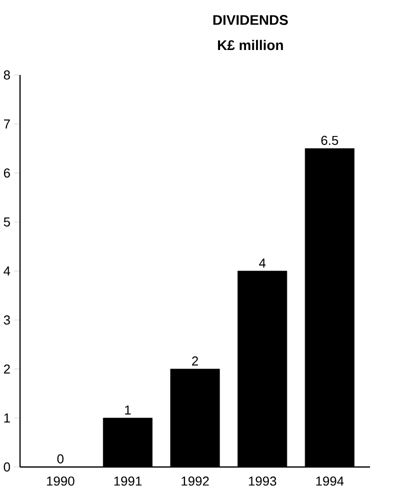  Describe the element at coordinates (7, 222) in the screenshot. I see `y-tick-label: 5` at that location.